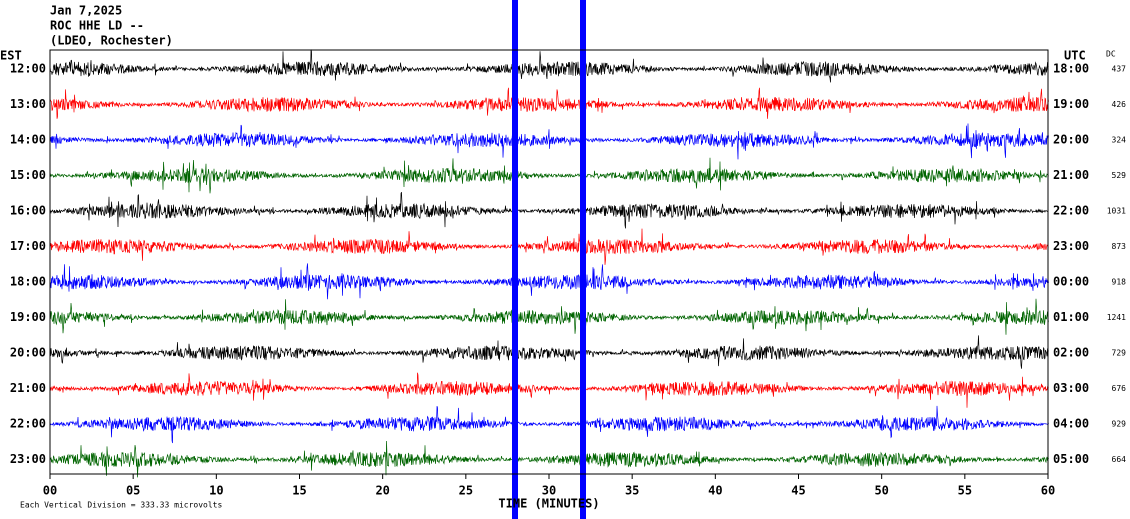  I want to click on right-title: UTC, so click(1075, 56).